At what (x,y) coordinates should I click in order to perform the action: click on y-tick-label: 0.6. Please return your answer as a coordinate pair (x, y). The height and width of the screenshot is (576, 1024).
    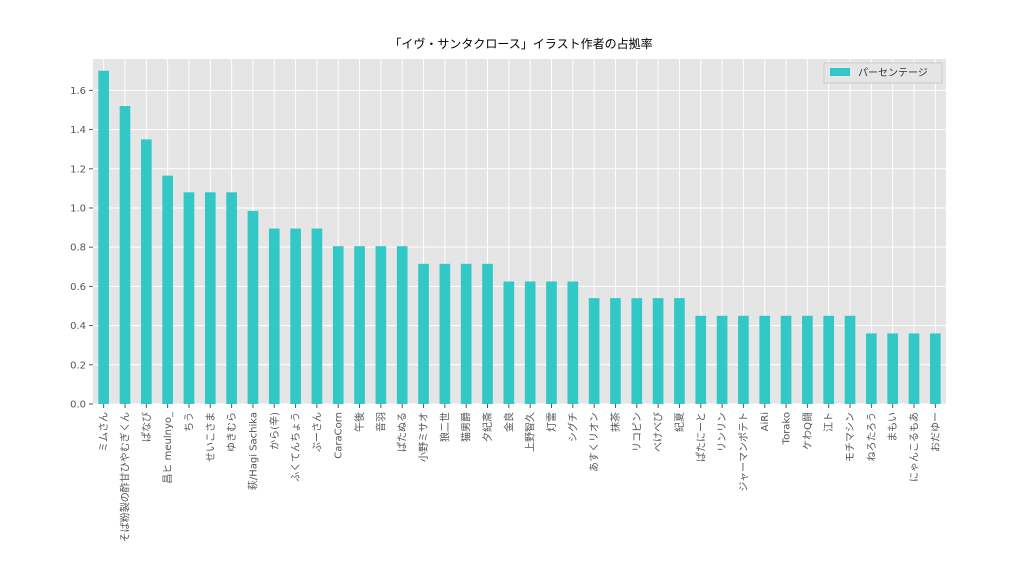
    Looking at the image, I should click on (78, 287).